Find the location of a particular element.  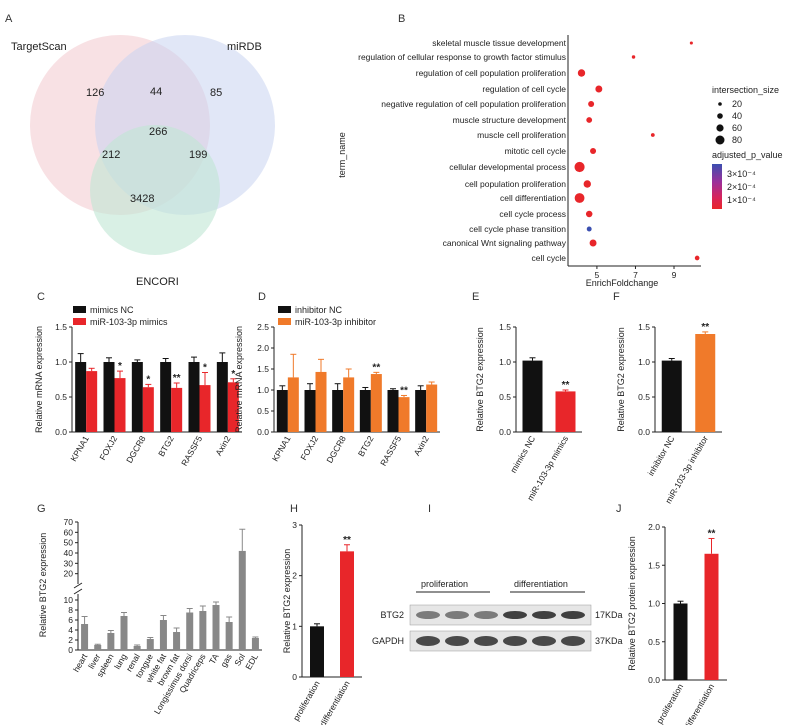

western-size-label: 17KDa is located at coordinates (609, 615).